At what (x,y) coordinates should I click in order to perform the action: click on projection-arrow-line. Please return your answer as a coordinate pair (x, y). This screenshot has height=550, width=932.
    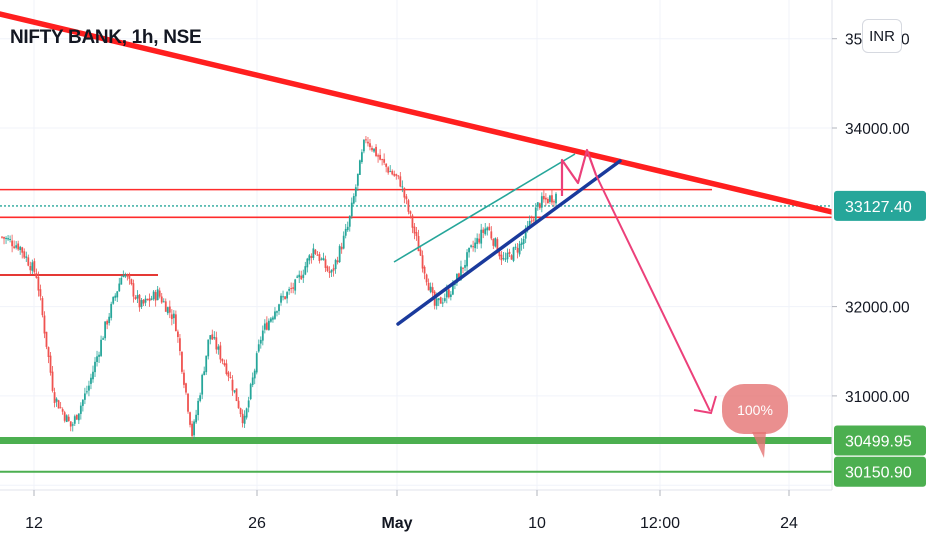
    Looking at the image, I should click on (653, 293).